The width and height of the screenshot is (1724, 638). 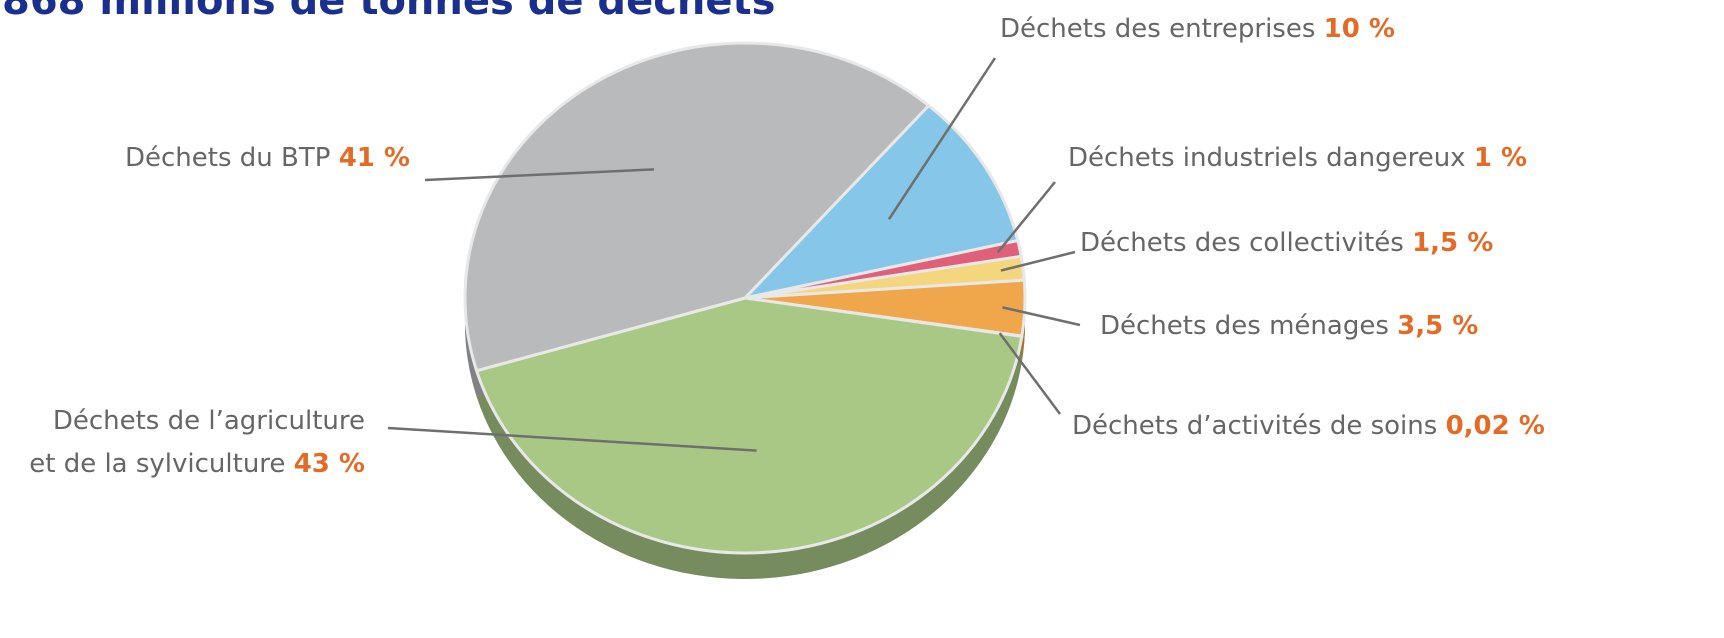 I want to click on slice-label: Déchets des entreprises 10 %, so click(x=1197, y=29).